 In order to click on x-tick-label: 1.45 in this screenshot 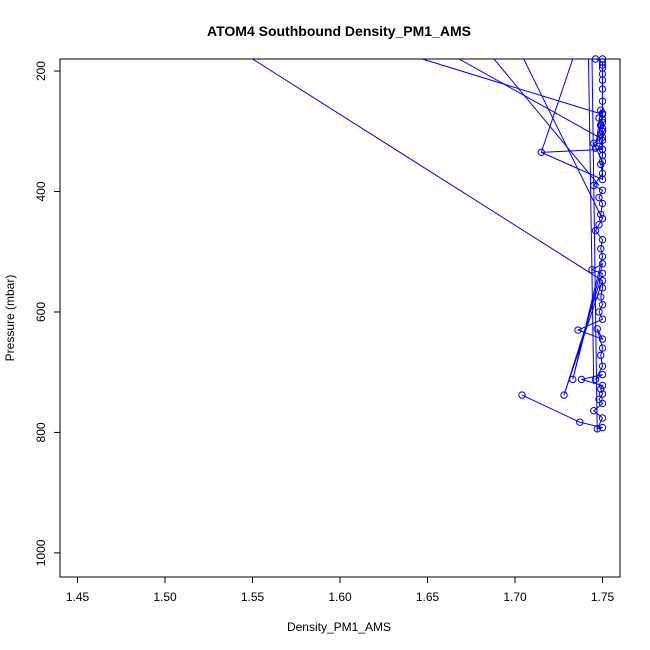, I will do `click(78, 597)`.